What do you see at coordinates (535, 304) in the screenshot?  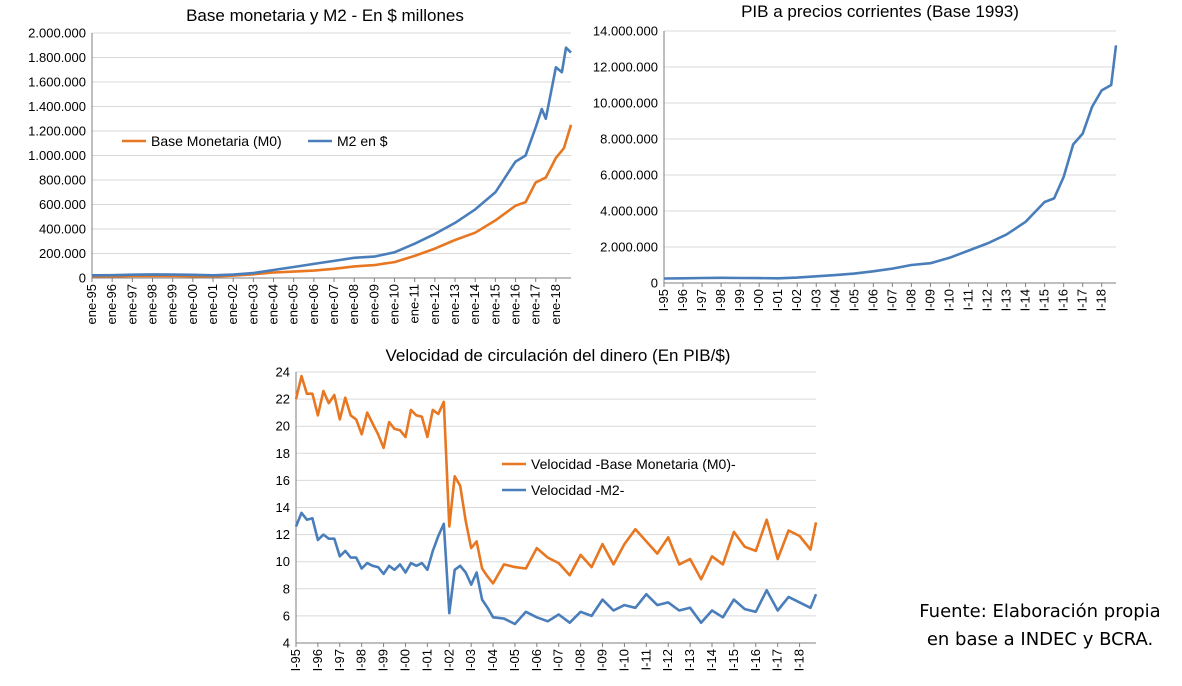 I see `x-tick-label: ene-17` at bounding box center [535, 304].